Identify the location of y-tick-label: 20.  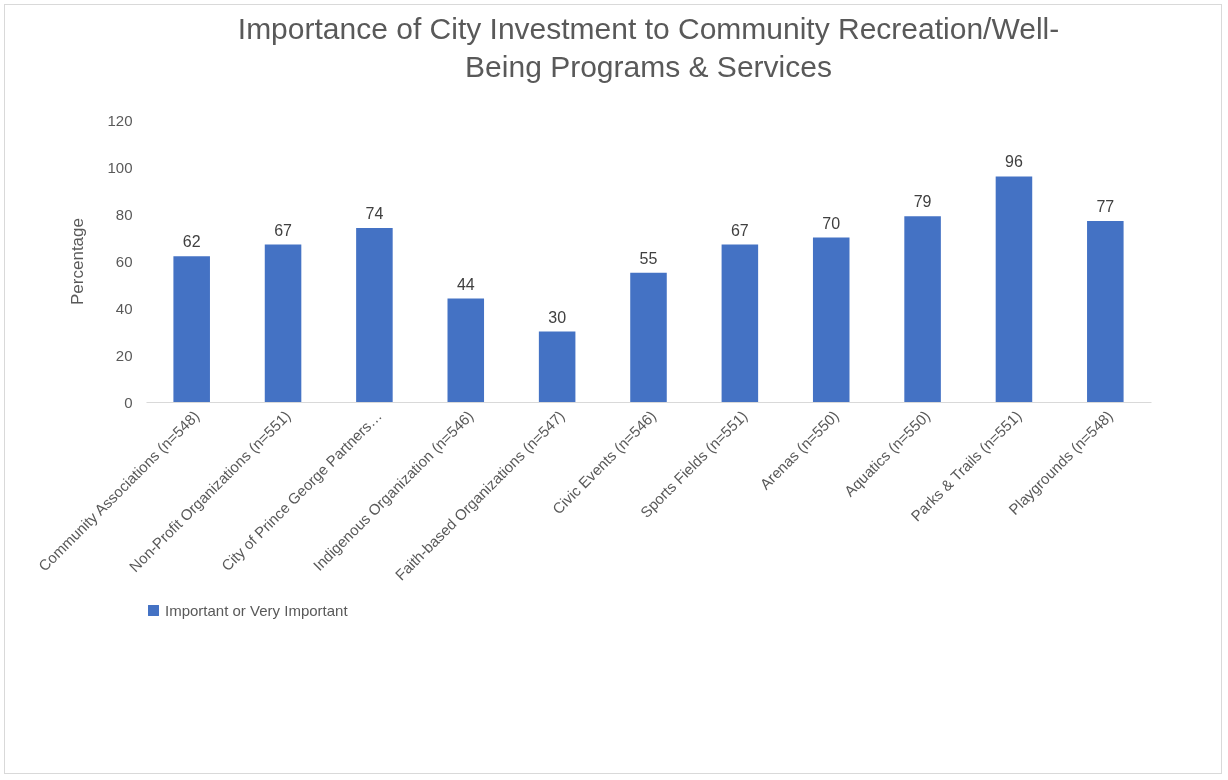
(124, 355).